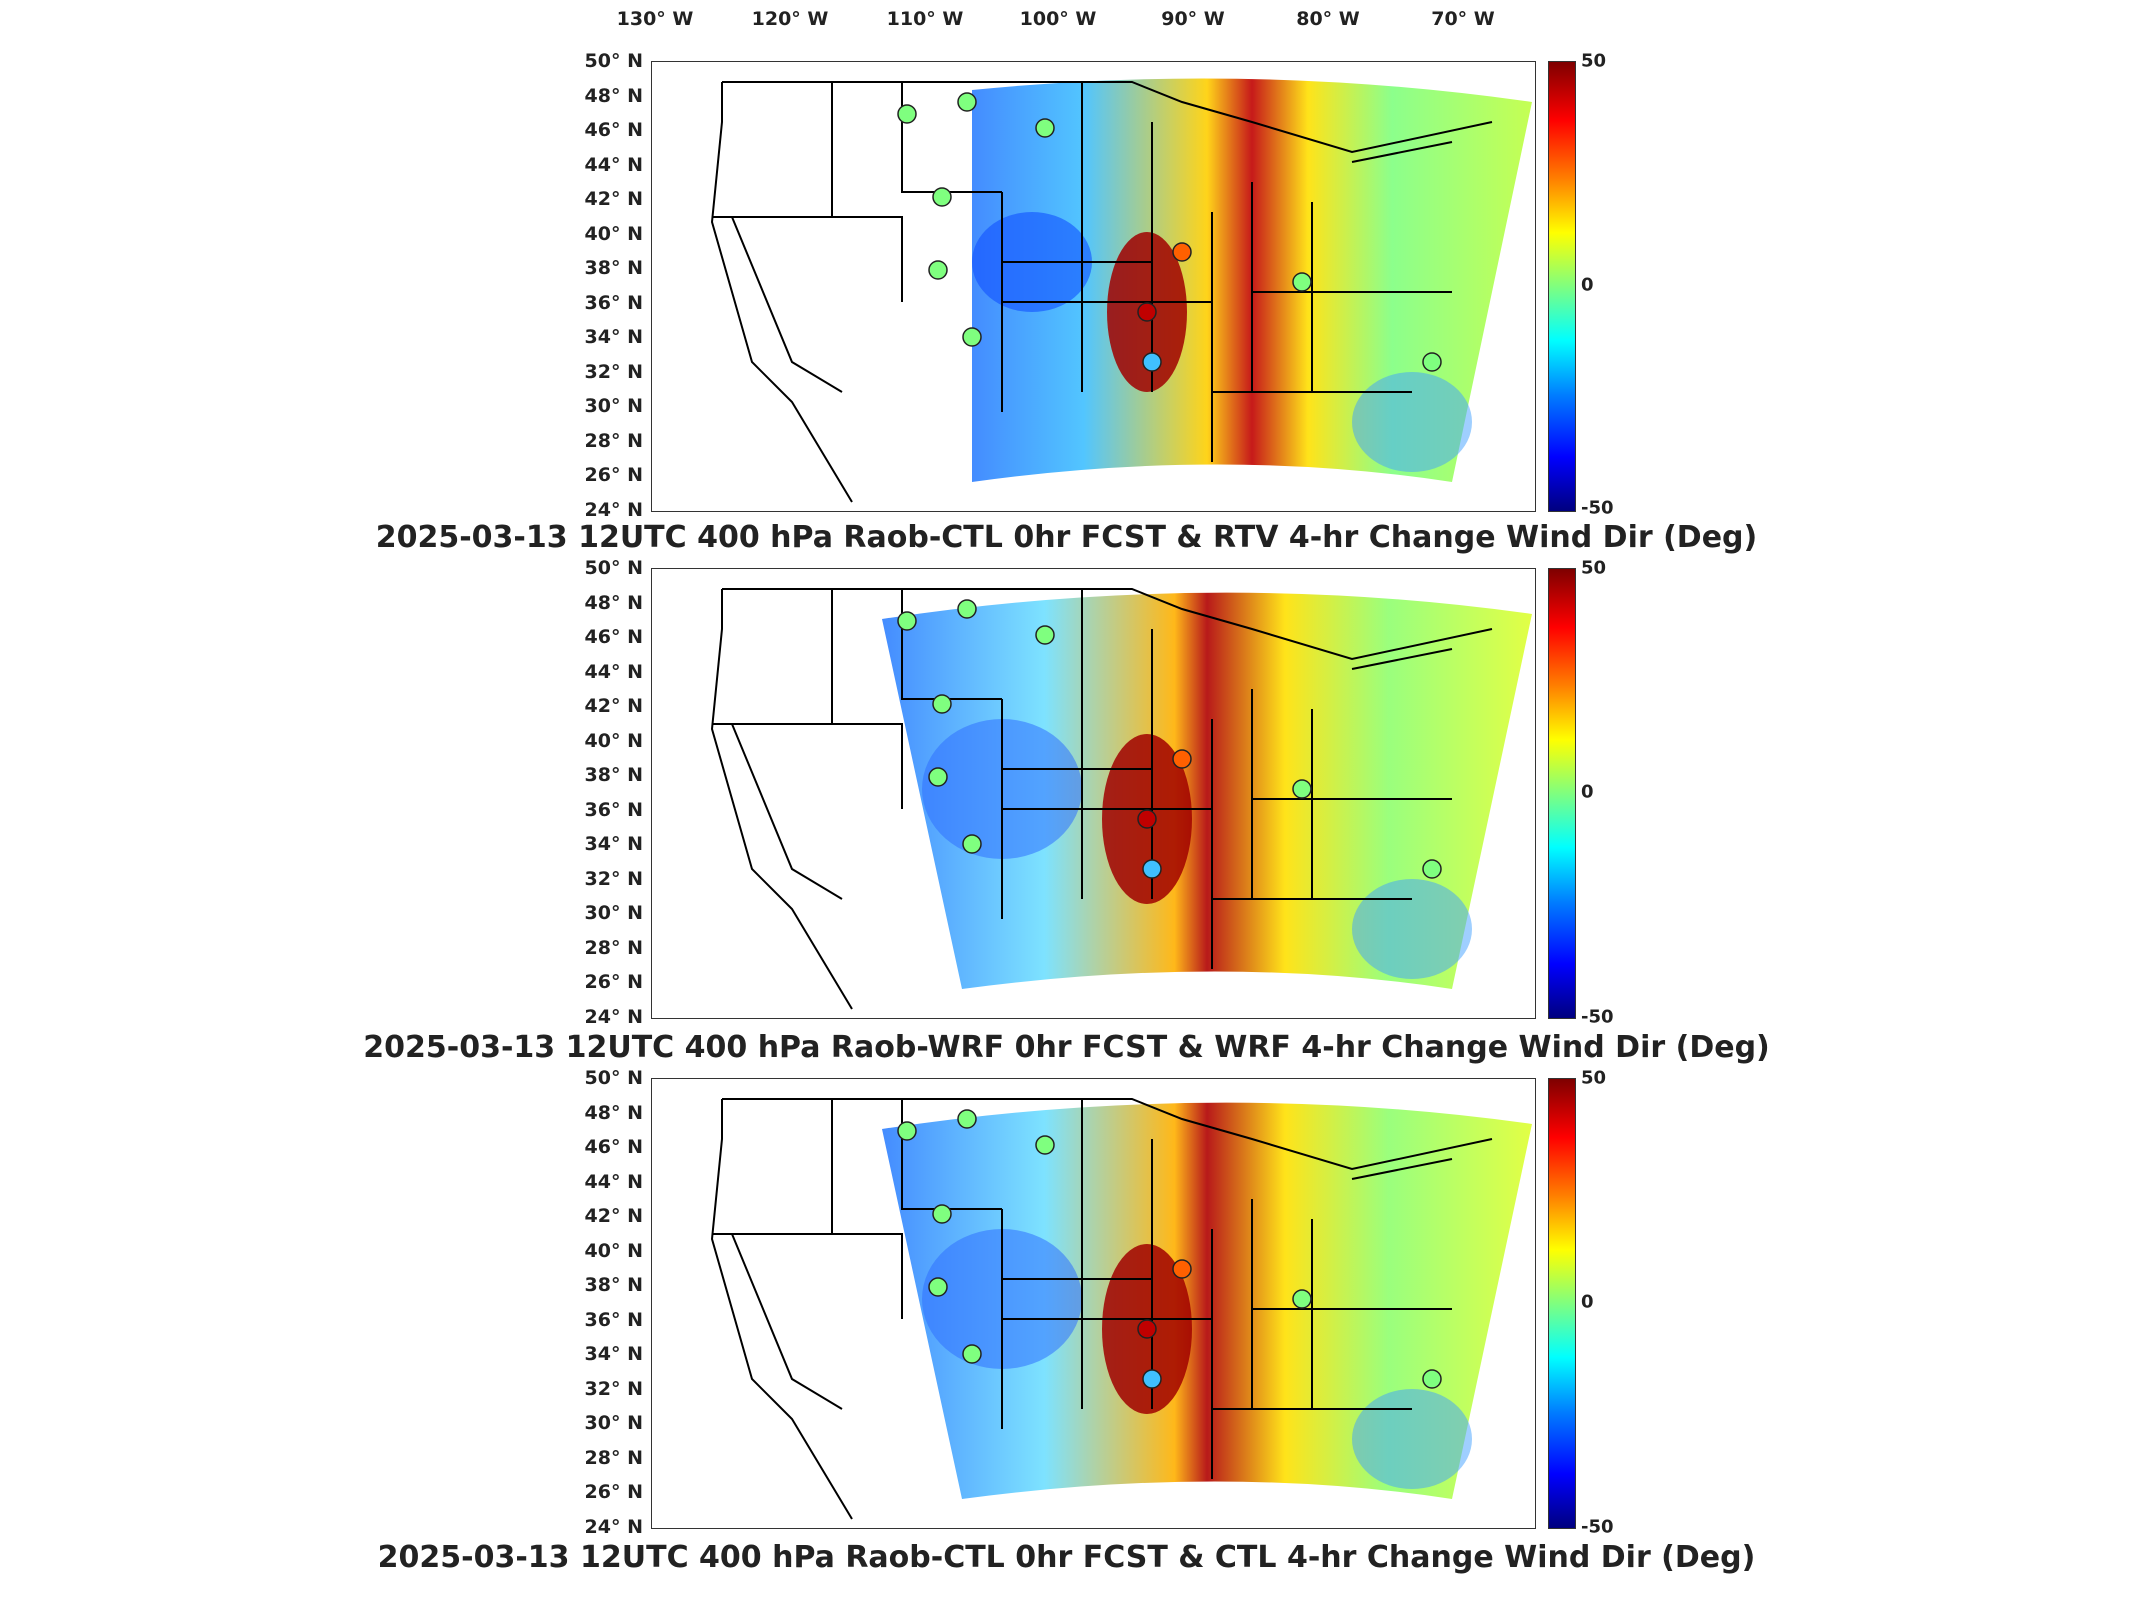 This screenshot has width=2133, height=1600. Describe the element at coordinates (1193, 19) in the screenshot. I see `lon-label: 90° W` at that location.